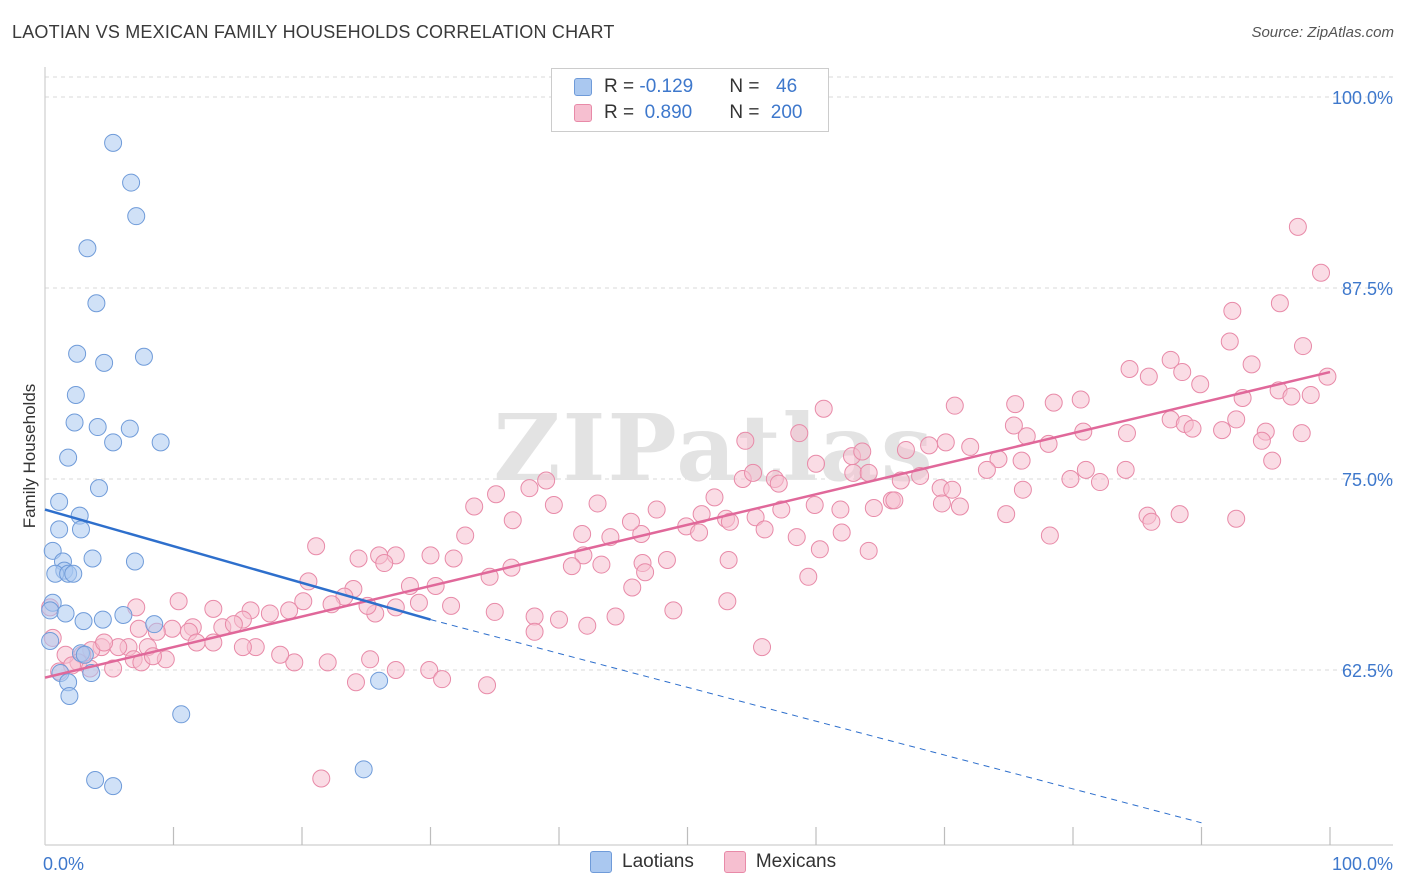  What do you see at coordinates (1362, 98) in the screenshot?
I see `y-tick-label: 100.0%` at bounding box center [1362, 98].